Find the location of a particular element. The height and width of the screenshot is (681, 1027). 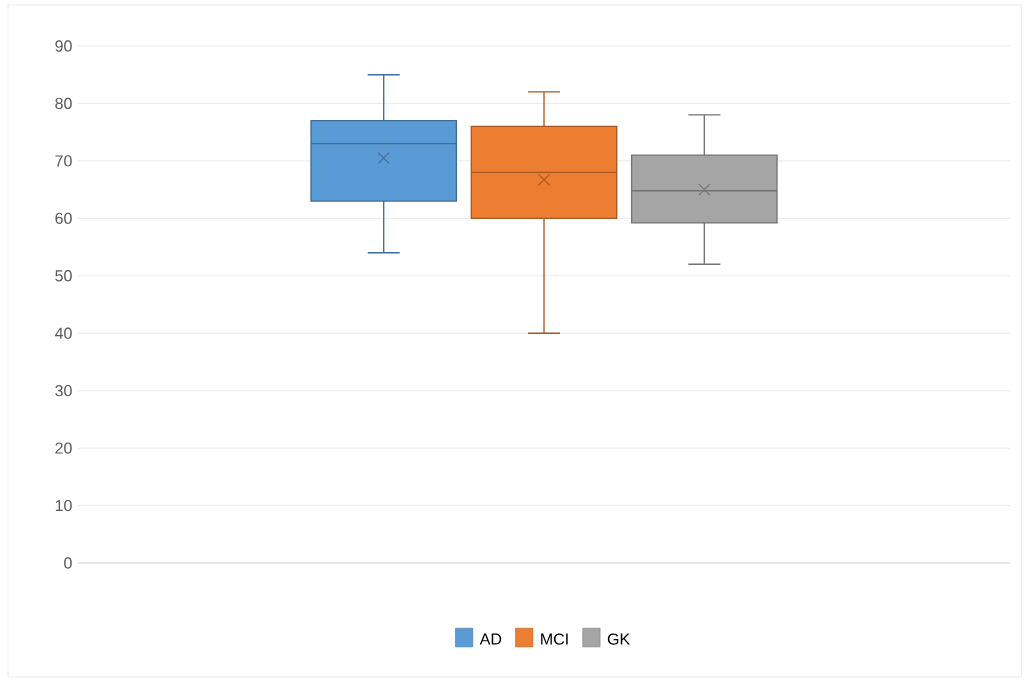

y-tick-label: 50 is located at coordinates (63, 276).